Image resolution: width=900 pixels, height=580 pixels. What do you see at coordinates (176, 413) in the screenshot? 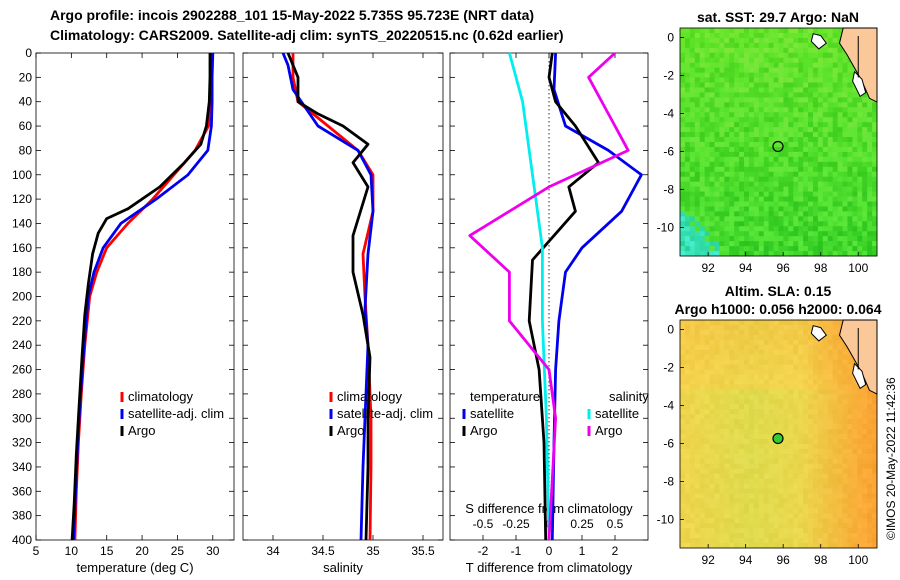
I see `legend-label: satellite-adj. clim` at bounding box center [176, 413].